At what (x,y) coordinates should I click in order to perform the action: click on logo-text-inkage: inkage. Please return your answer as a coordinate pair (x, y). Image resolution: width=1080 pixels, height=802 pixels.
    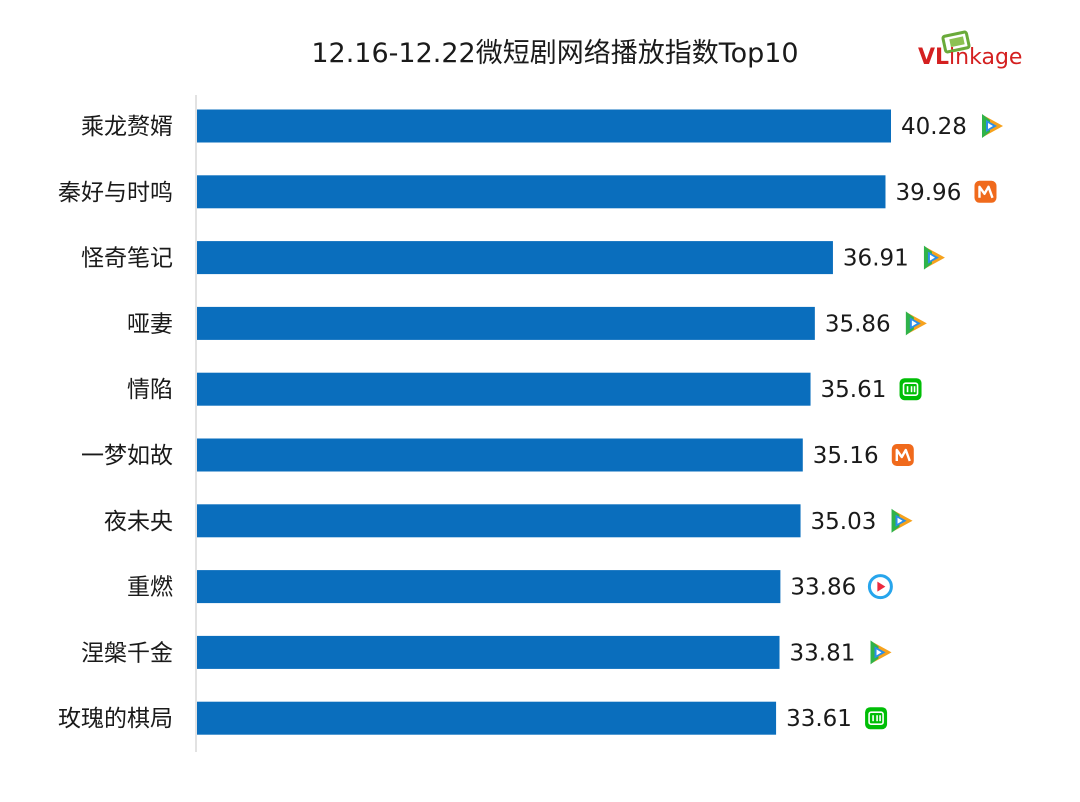
    Looking at the image, I should click on (985, 57).